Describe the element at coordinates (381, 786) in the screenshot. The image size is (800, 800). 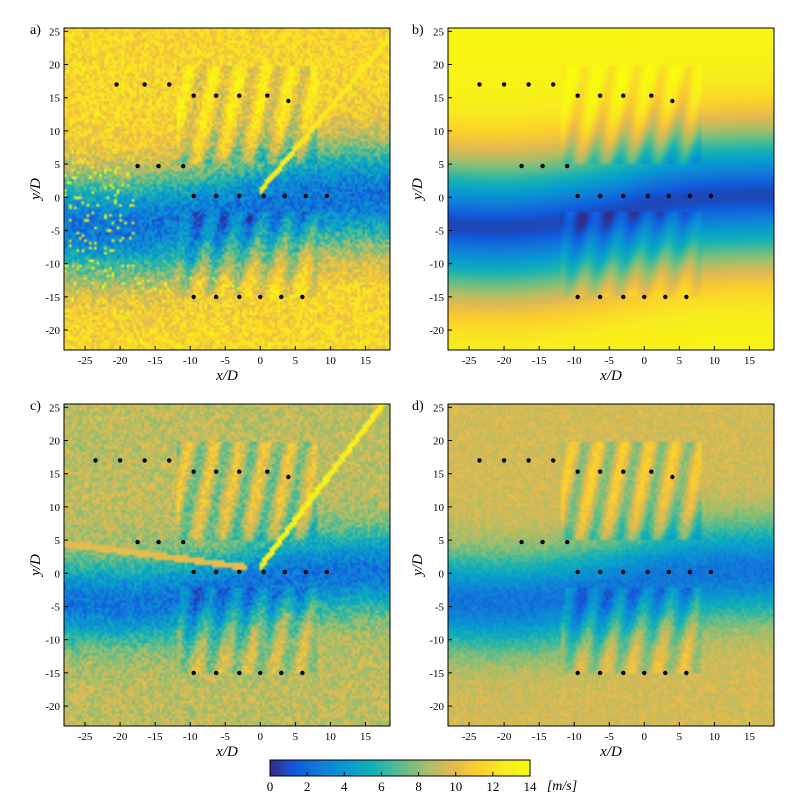
I see `colorbar-tick-label: 6` at that location.